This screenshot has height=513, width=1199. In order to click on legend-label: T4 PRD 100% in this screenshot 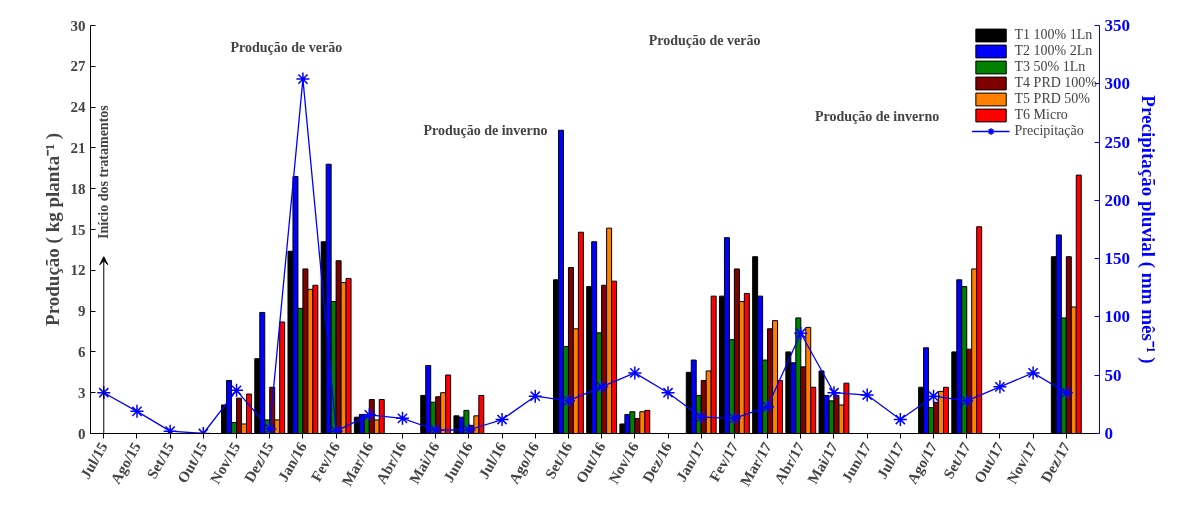, I will do `click(1055, 83)`.